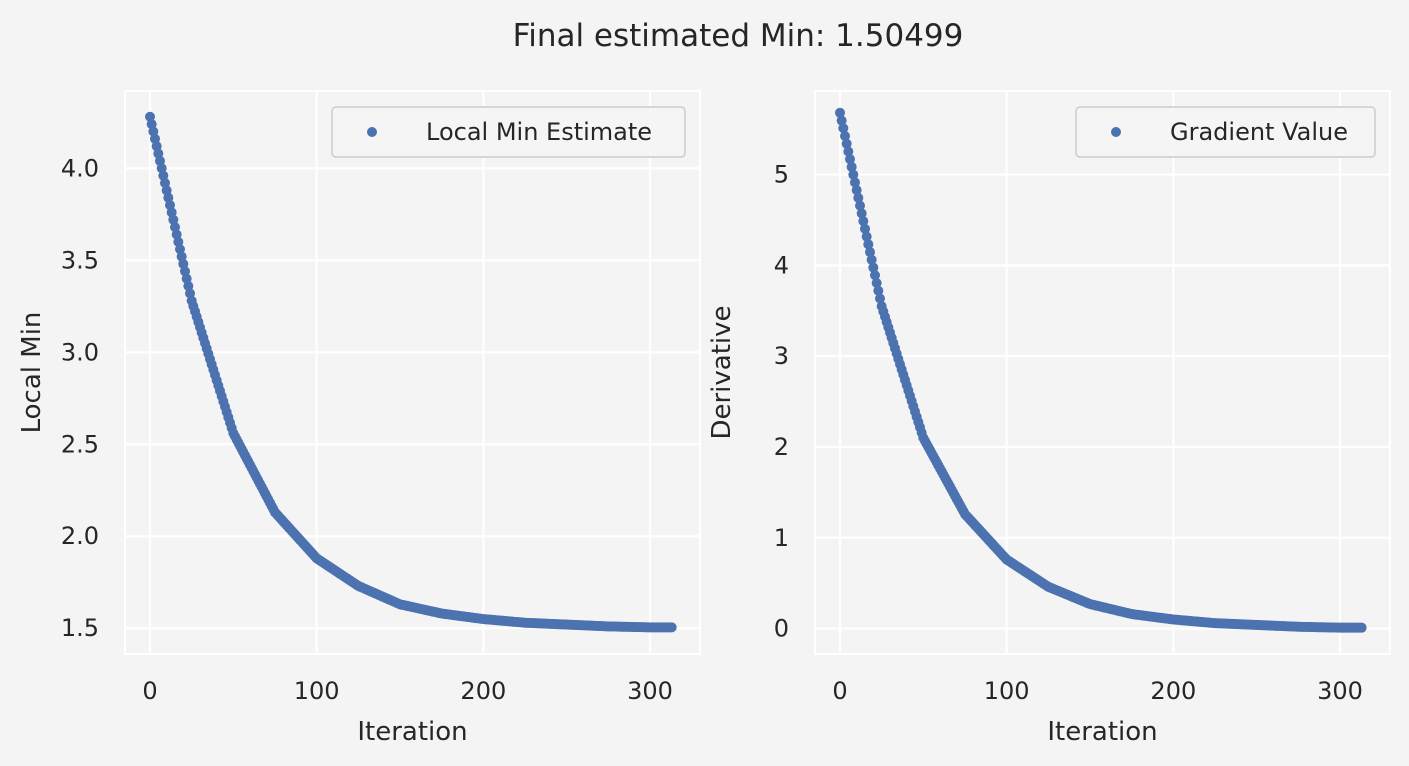  What do you see at coordinates (781, 538) in the screenshot?
I see `y-tick-label: 1` at bounding box center [781, 538].